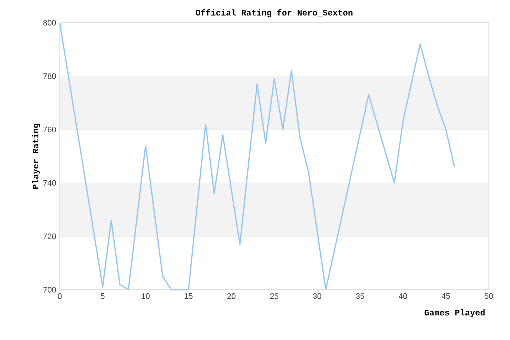 Image resolution: width=510 pixels, height=340 pixels. What do you see at coordinates (454, 314) in the screenshot?
I see `x-axis-title: Games Played` at bounding box center [454, 314].